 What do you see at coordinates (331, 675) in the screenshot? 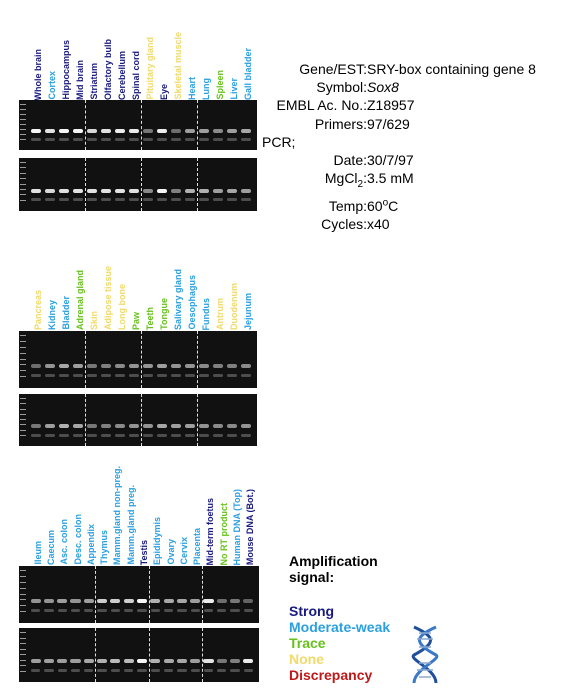
I see `legend-discrepancy: Discrepancy` at bounding box center [331, 675].